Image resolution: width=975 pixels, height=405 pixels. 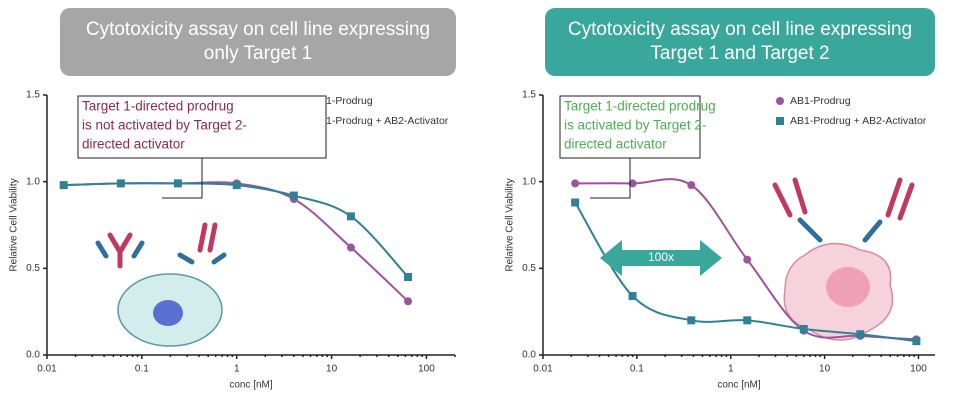 I want to click on fit-curve, so click(x=236, y=230).